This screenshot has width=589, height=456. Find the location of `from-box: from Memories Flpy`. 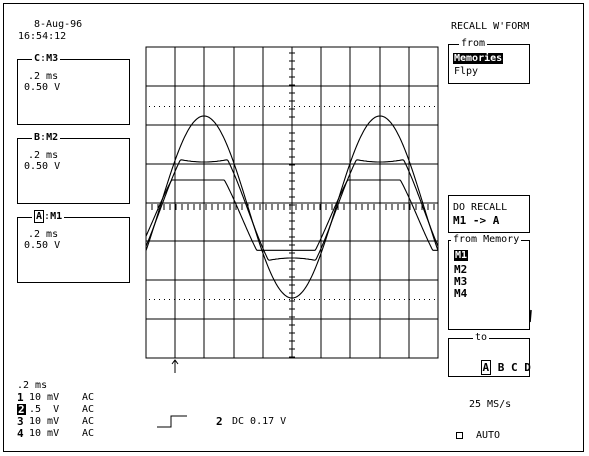

from-box: from Memories Flpy is located at coordinates (489, 61).